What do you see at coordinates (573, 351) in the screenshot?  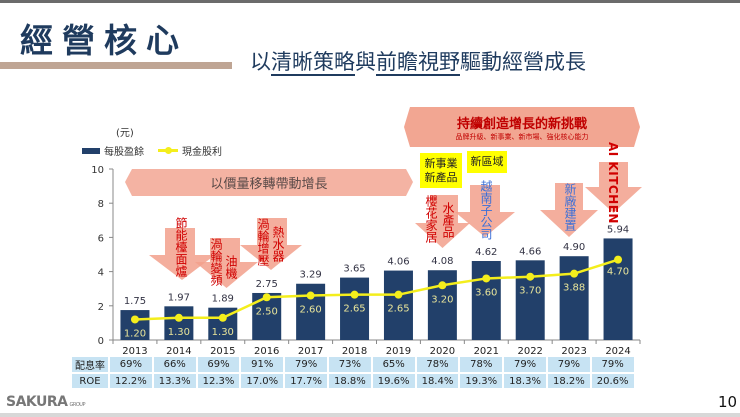 I see `x-tick-label: 2023` at bounding box center [573, 351].